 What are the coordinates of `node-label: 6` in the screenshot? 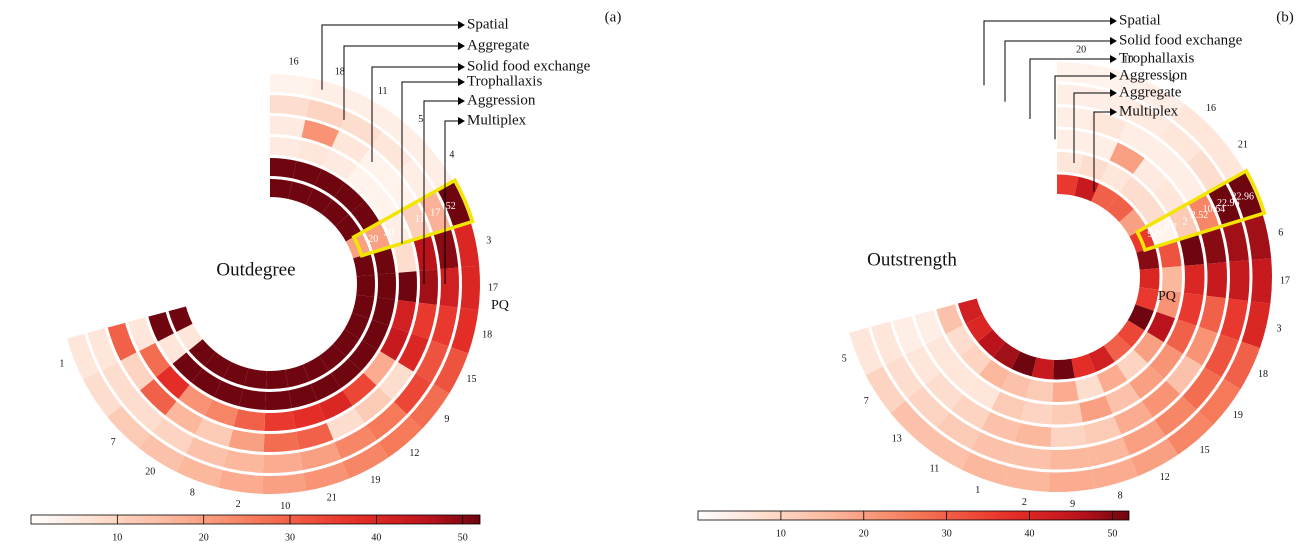 It's located at (1280, 232).